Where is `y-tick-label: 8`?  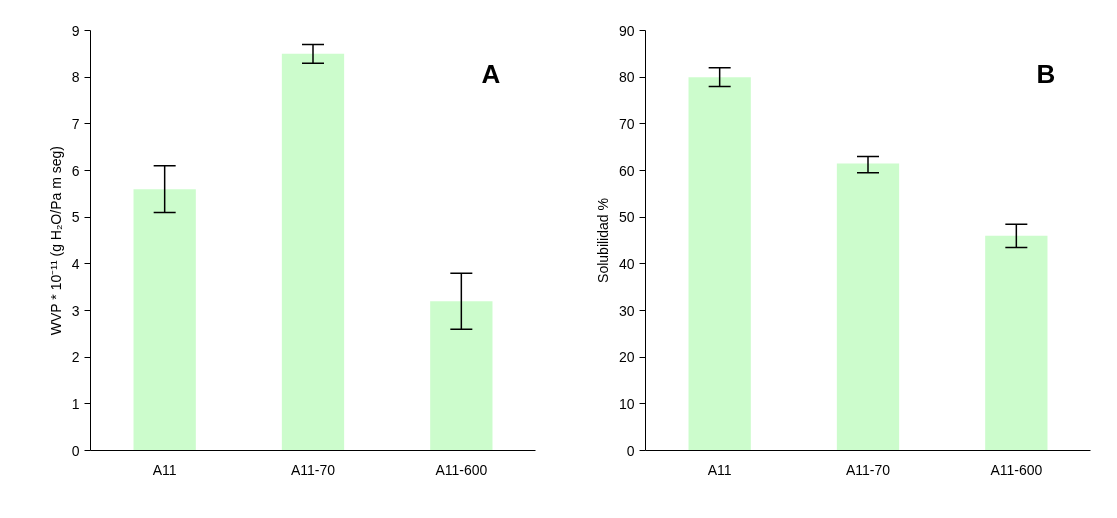
y-tick-label: 8 is located at coordinates (75, 77).